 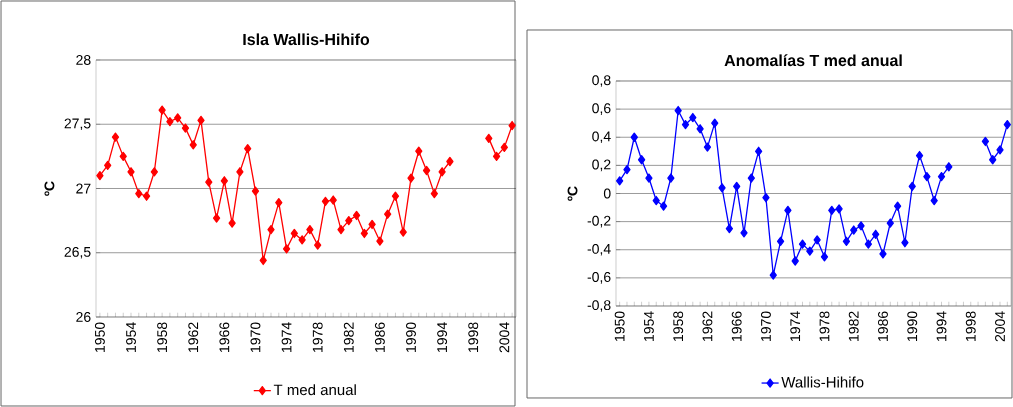 I want to click on y-tick-label: -0,2, so click(x=599, y=221).